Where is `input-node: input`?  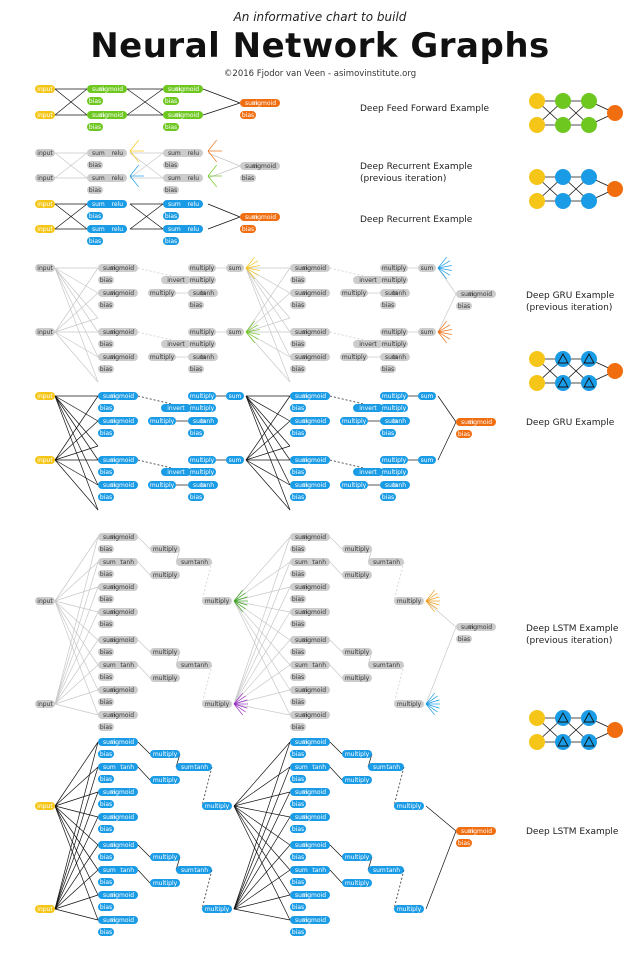 input-node: input is located at coordinates (45, 115).